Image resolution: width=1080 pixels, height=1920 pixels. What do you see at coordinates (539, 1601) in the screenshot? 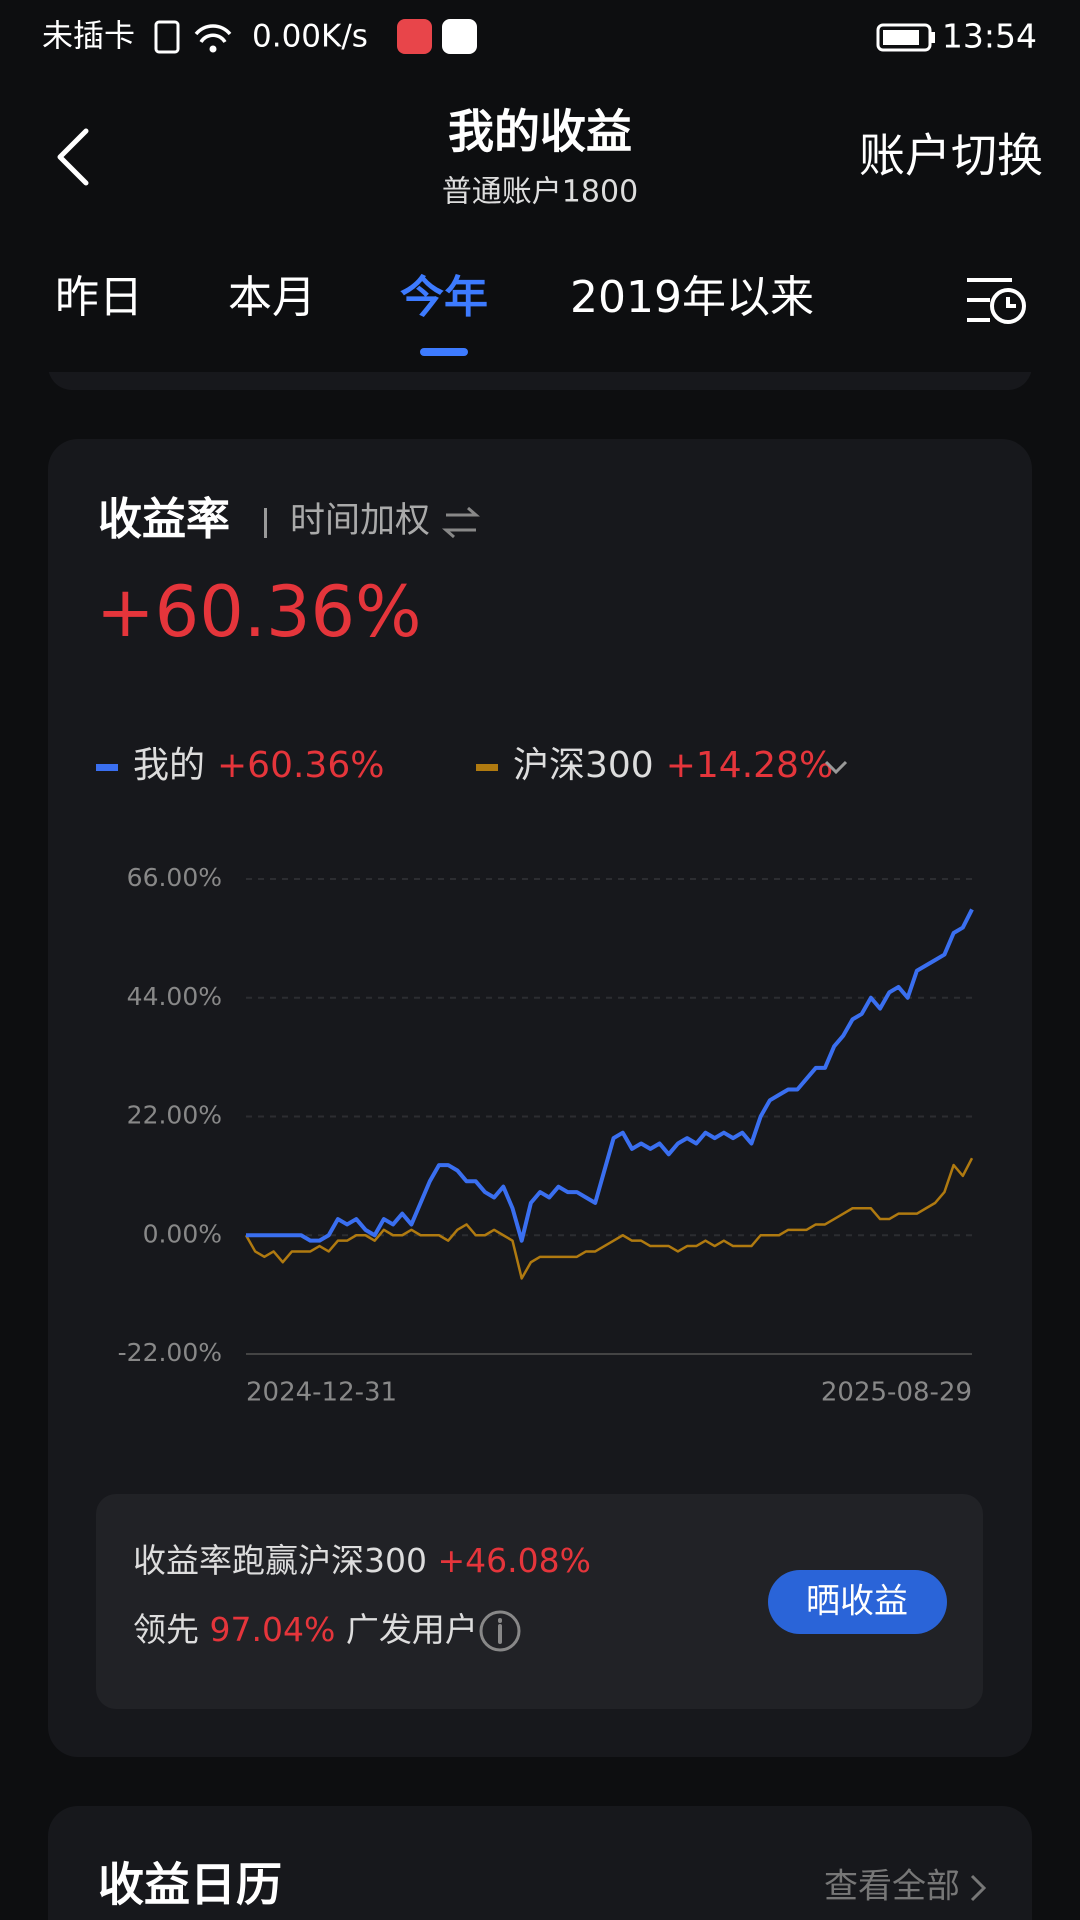
I see `summary-box` at bounding box center [539, 1601].